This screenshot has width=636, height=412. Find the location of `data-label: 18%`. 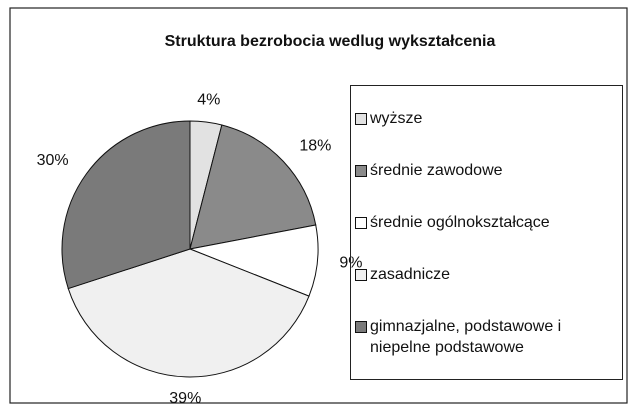

data-label: 18% is located at coordinates (315, 146).